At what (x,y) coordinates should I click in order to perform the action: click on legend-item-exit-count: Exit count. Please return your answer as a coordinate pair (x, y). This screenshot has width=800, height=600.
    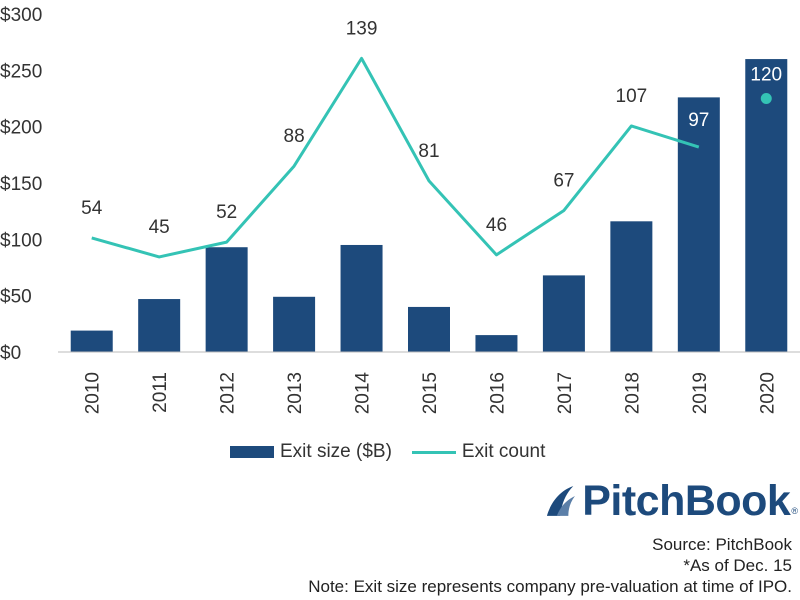
    Looking at the image, I should click on (468, 452).